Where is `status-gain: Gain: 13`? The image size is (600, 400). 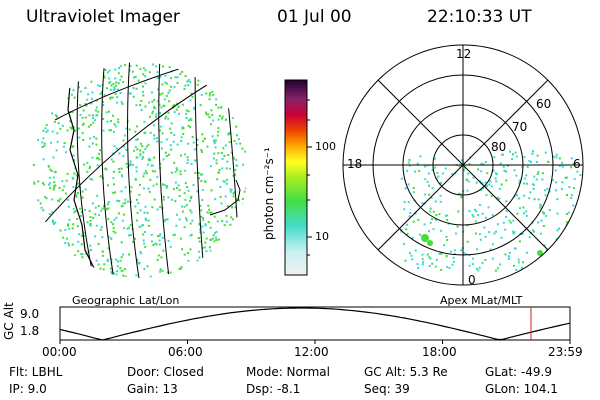
status-gain: Gain: 13 is located at coordinates (152, 389).